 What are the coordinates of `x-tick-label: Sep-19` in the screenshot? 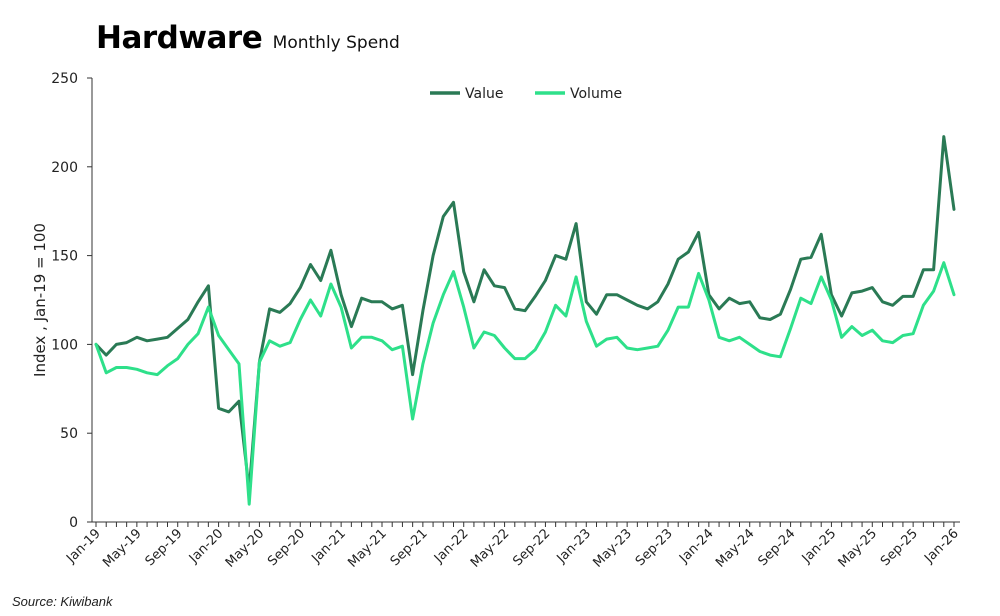 It's located at (164, 547).